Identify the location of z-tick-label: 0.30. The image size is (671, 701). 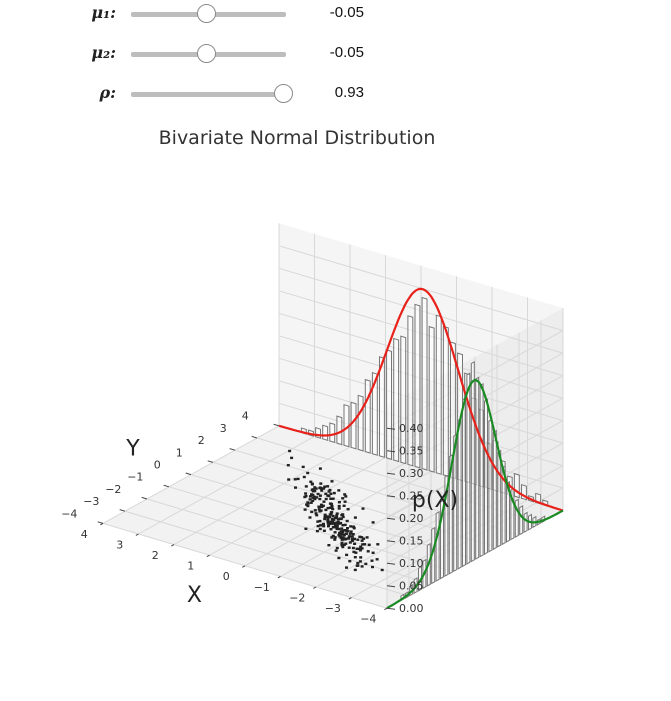
(411, 473).